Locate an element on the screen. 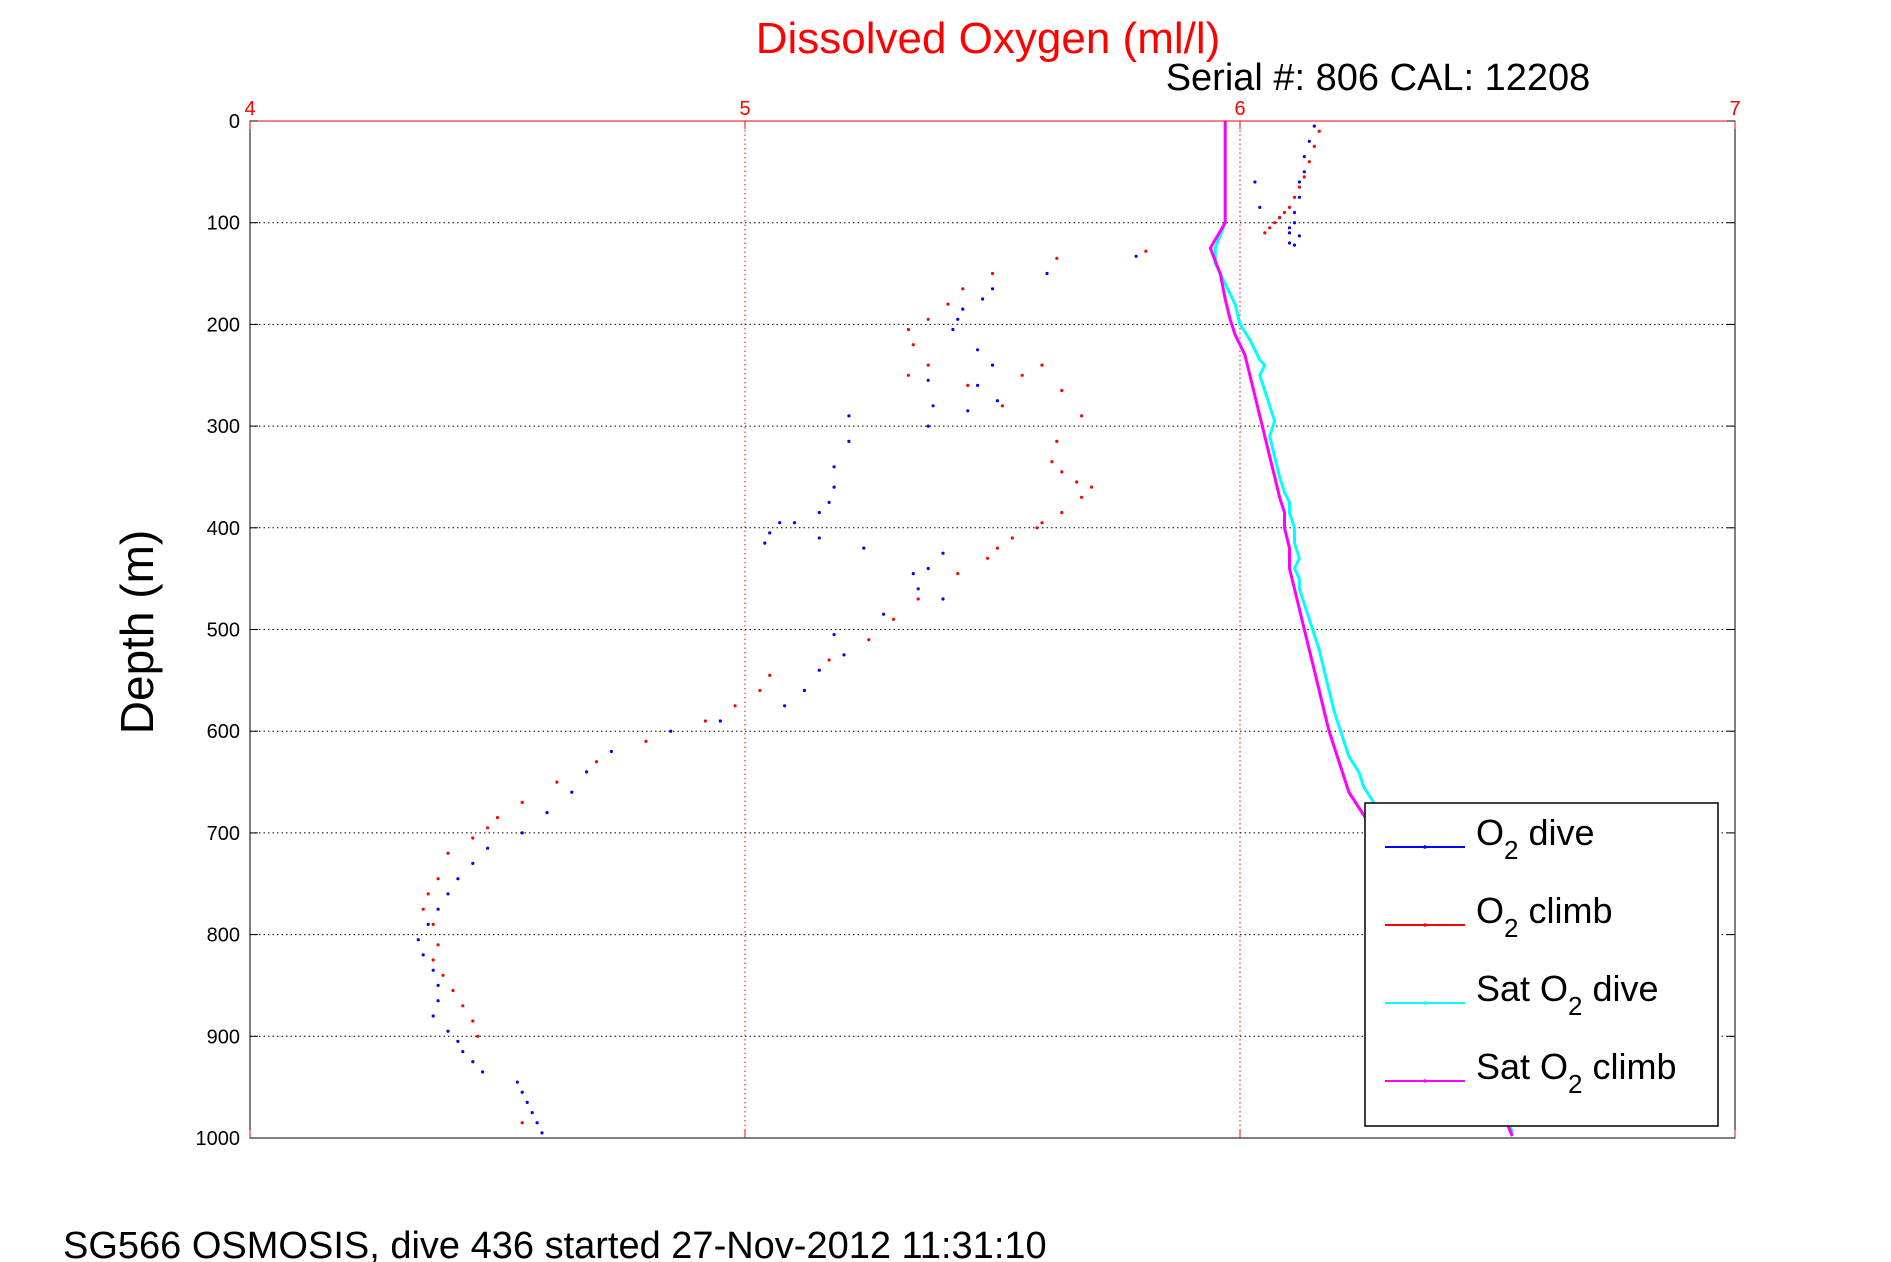 The width and height of the screenshot is (1891, 1262). chart-title: Dissolved Oxygen (ml/l) is located at coordinates (988, 38).